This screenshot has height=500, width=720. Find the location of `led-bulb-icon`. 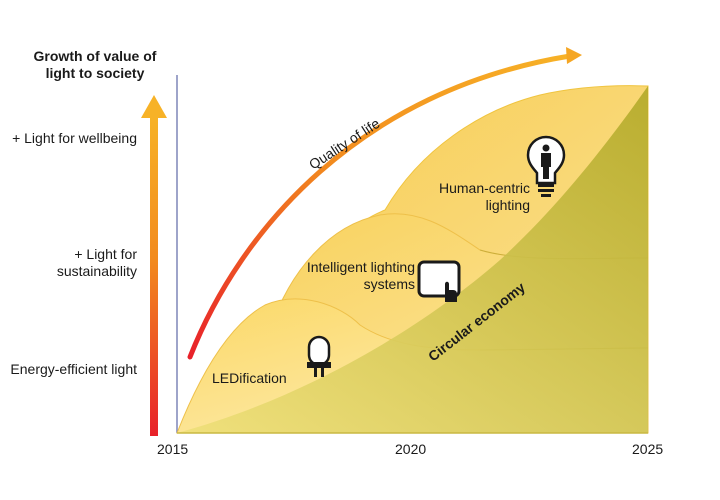

led-bulb-icon is located at coordinates (319, 356).